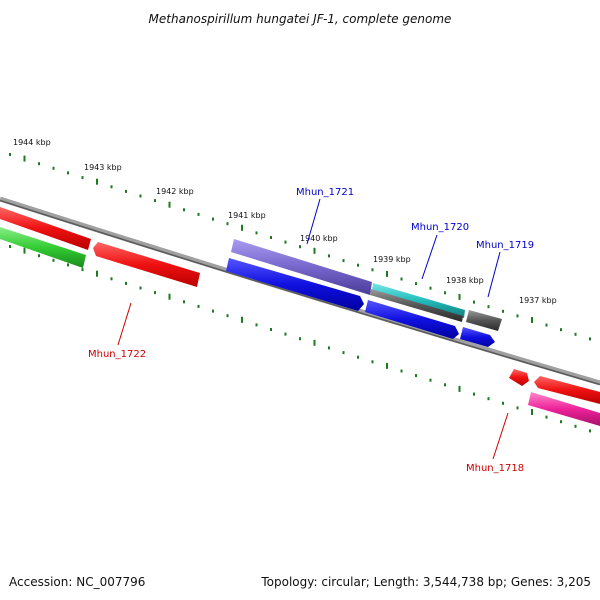 Image resolution: width=600 pixels, height=600 pixels. Describe the element at coordinates (495, 468) in the screenshot. I see `gene-label-mhun-1718: Mhun_1718` at that location.